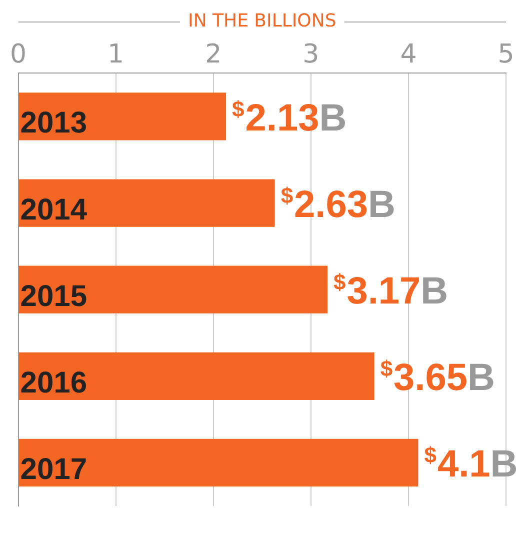  I want to click on chart-title: IN THE BILLIONS, so click(262, 21).